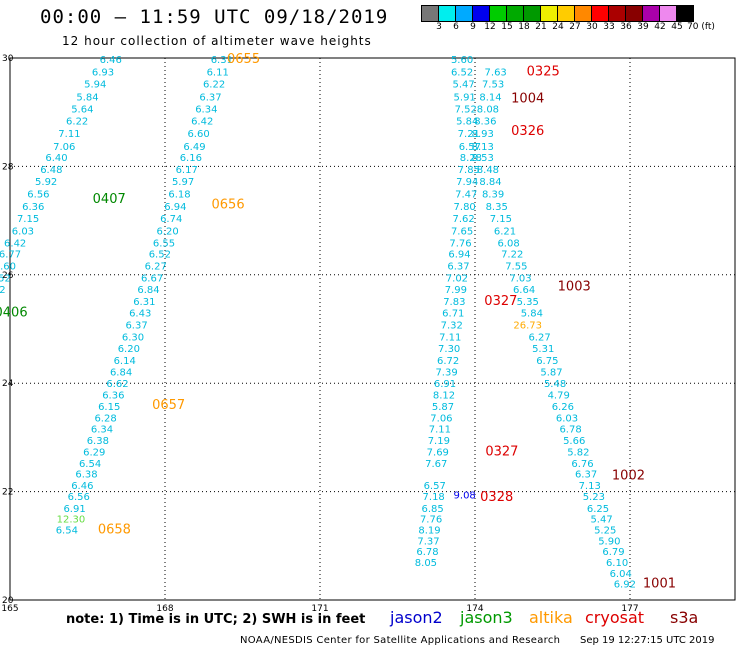 The height and width of the screenshot is (650, 740). What do you see at coordinates (444, 396) in the screenshot?
I see `wave-height-value: 8.12` at bounding box center [444, 396].